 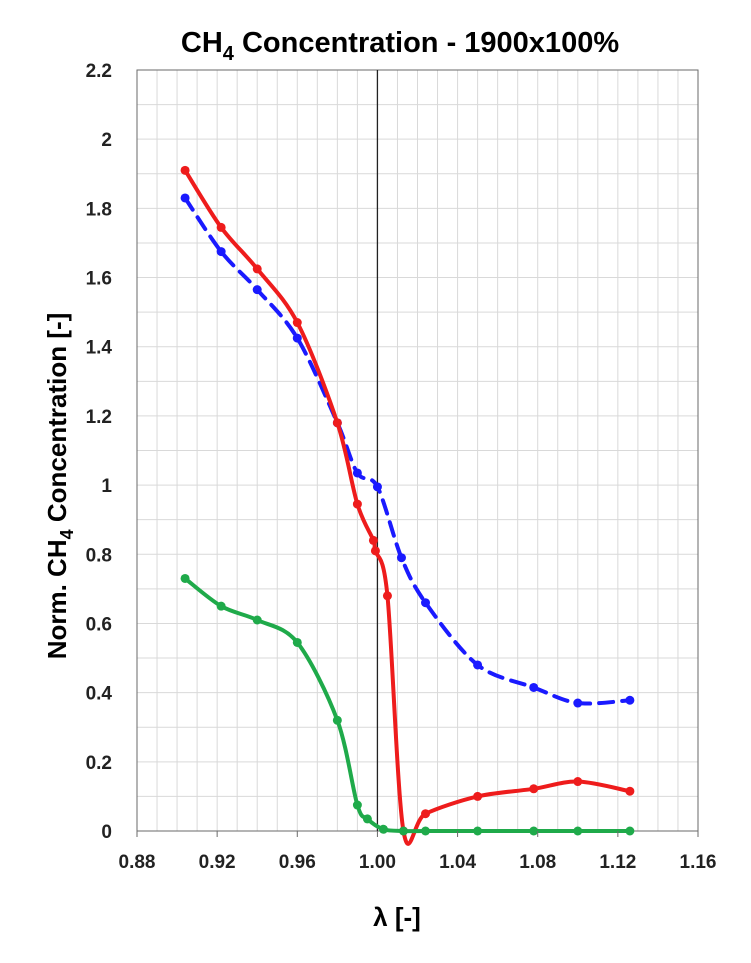 I want to click on x-axis-ticks: 0.88 0.92 0.96 1.00 1.04 1.08 1.12 1.16, so click(x=418, y=852).